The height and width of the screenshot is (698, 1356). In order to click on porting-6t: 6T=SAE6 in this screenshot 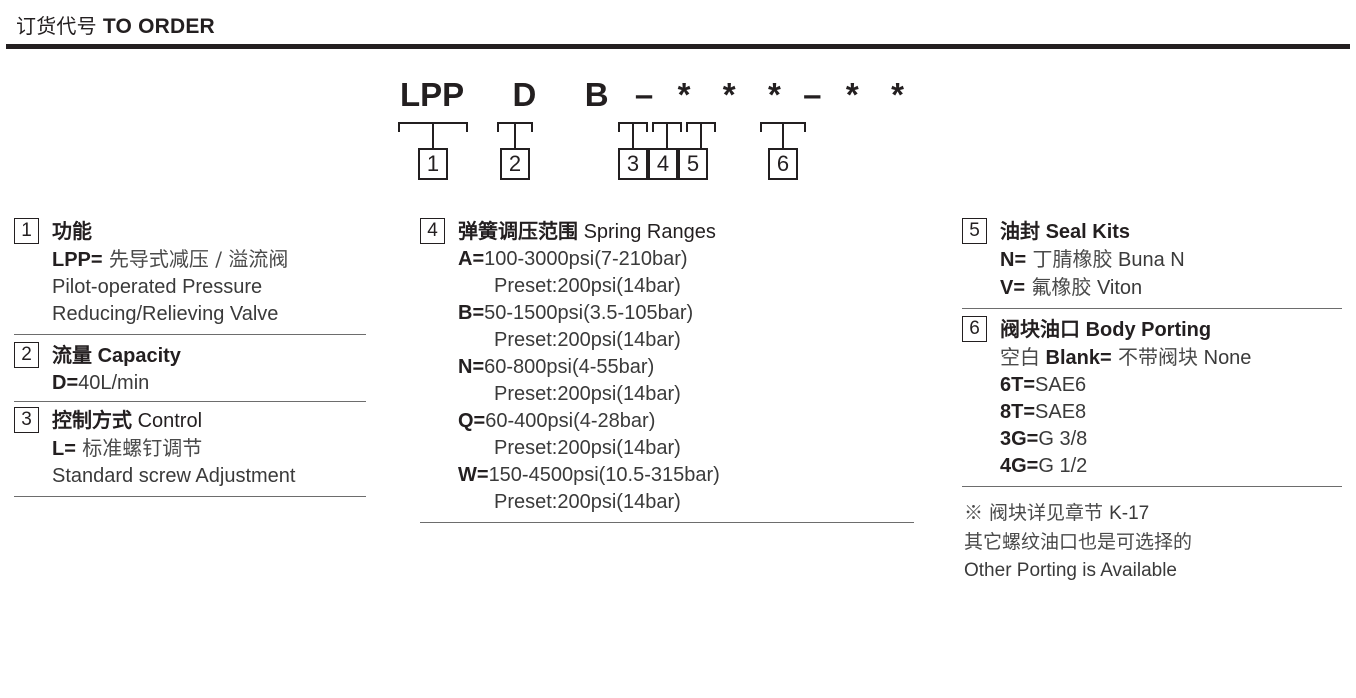, I will do `click(1043, 385)`.